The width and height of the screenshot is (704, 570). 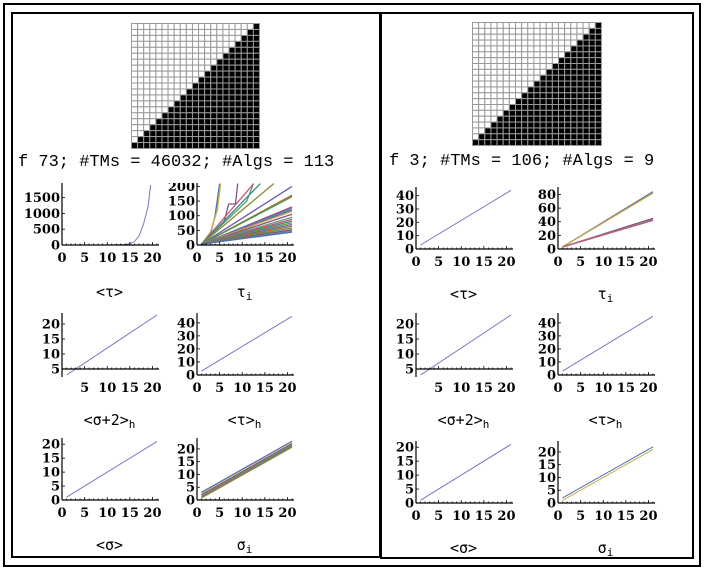 What do you see at coordinates (409, 490) in the screenshot?
I see `y-tick-label: 5` at bounding box center [409, 490].